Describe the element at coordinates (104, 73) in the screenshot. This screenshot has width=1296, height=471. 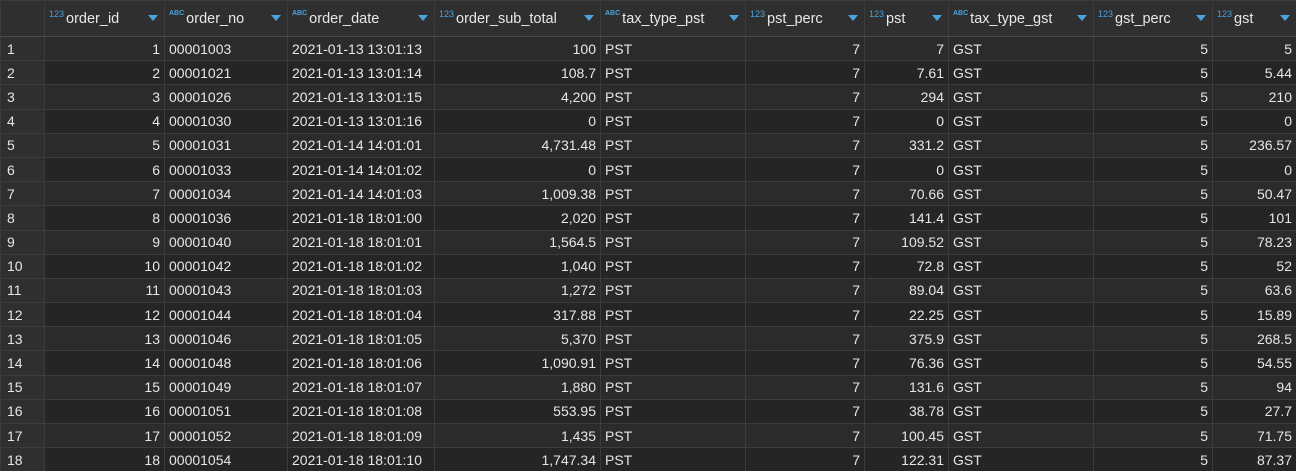
I see `cell-order-id: 2` at that location.